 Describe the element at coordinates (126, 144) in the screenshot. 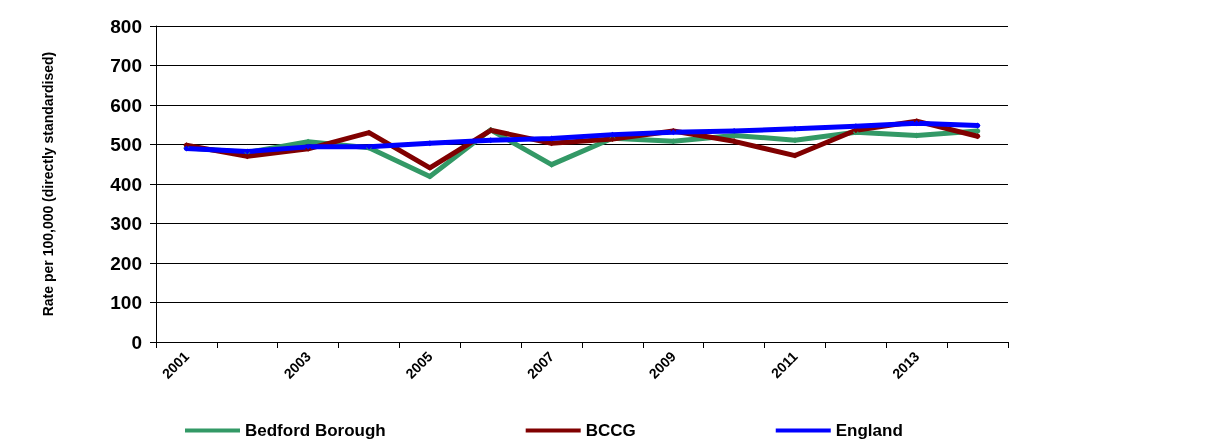

I see `y-tick-label: 500` at that location.